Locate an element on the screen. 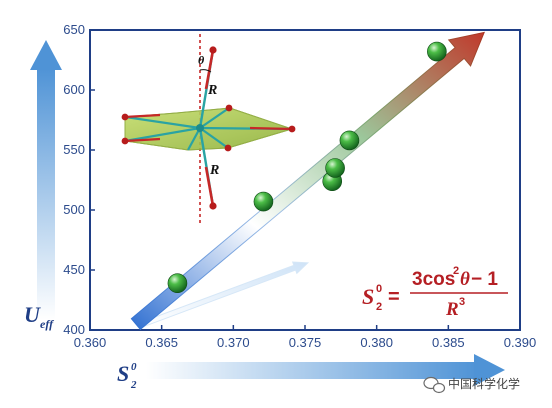  y-tick-label: 400 is located at coordinates (74, 329).